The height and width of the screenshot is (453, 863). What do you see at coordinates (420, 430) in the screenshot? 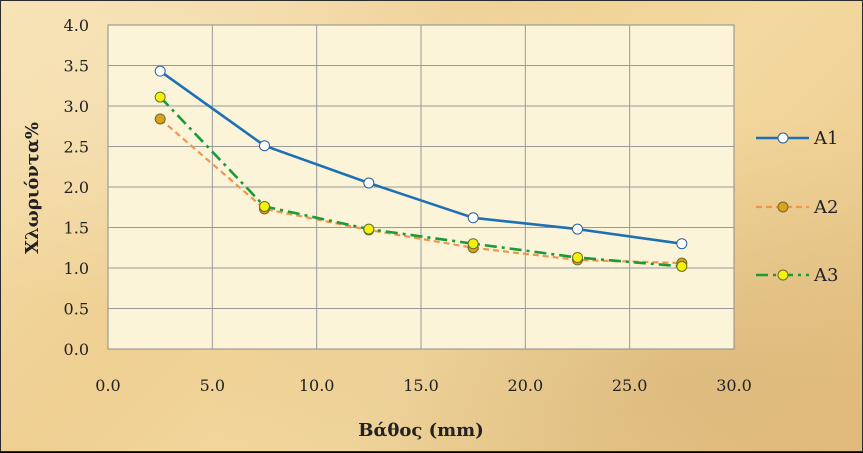
I see `x-axis-title: Βάθος (mm)` at bounding box center [420, 430].